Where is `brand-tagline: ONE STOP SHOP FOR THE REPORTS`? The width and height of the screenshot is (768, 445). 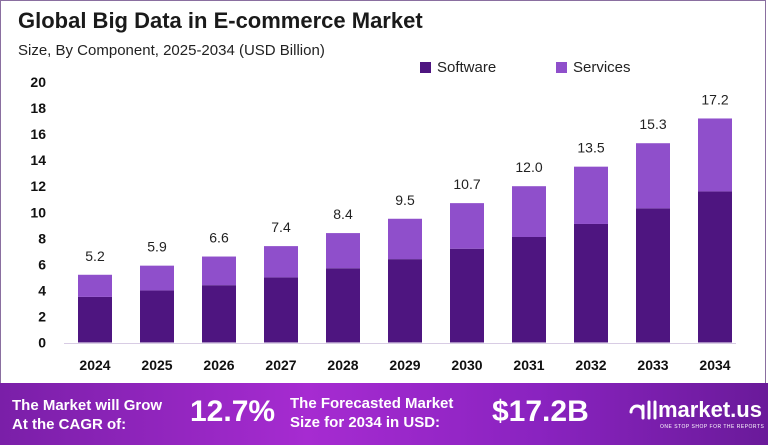
brand-tagline: ONE STOP SHOP FOR THE REPORTS is located at coordinates (712, 427).